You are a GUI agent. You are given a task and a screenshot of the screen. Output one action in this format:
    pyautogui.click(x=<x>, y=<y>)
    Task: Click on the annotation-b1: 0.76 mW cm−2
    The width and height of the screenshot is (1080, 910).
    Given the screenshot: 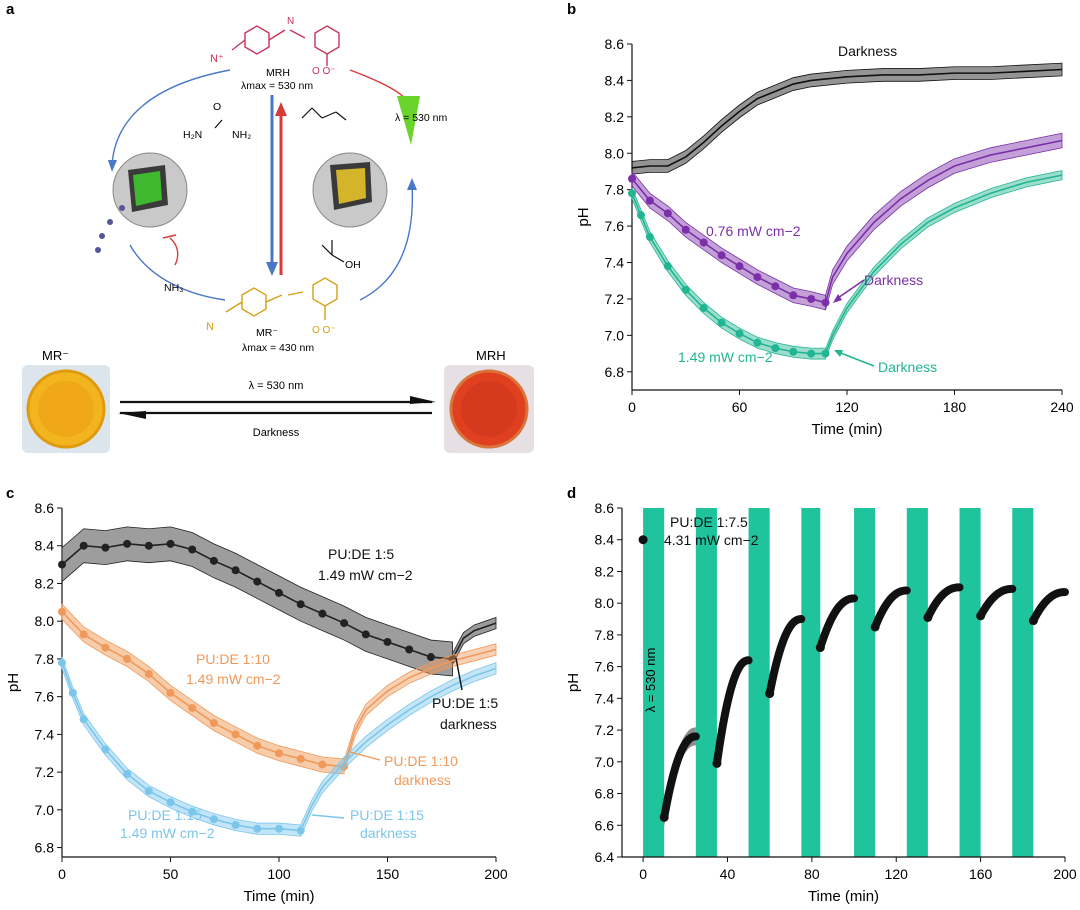 What is the action you would take?
    pyautogui.click(x=753, y=231)
    